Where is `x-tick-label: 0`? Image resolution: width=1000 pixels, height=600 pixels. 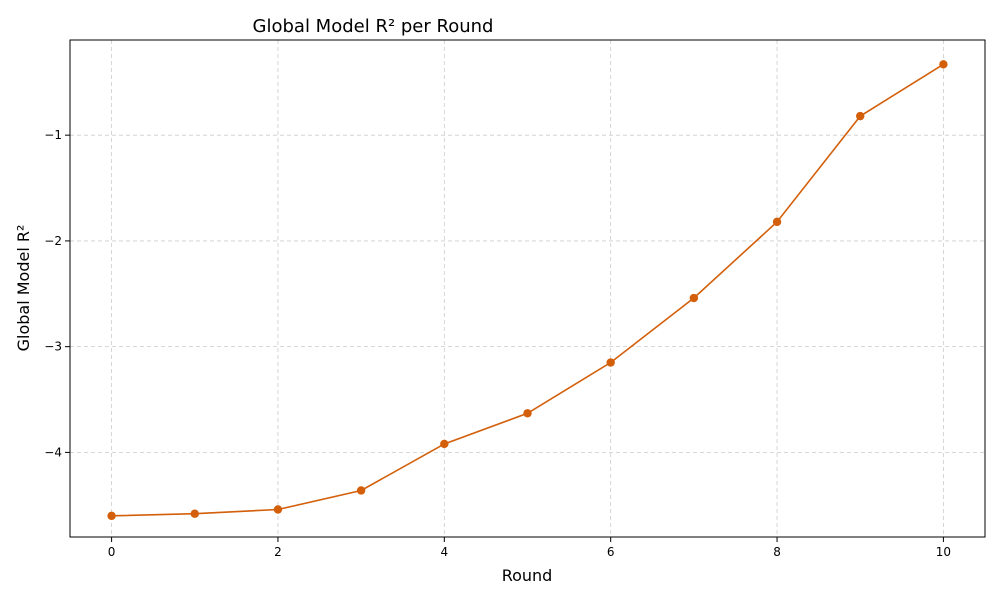
x-tick-label: 0 is located at coordinates (112, 552).